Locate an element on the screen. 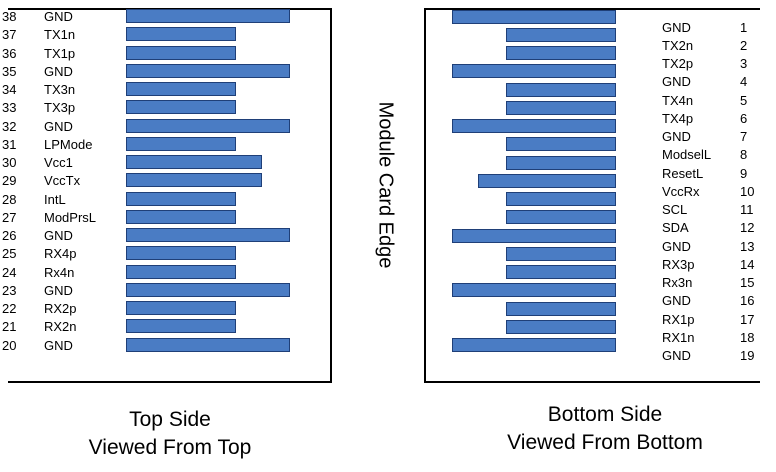 This screenshot has height=472, width=776. bottom-pin-number: 11 is located at coordinates (747, 209).